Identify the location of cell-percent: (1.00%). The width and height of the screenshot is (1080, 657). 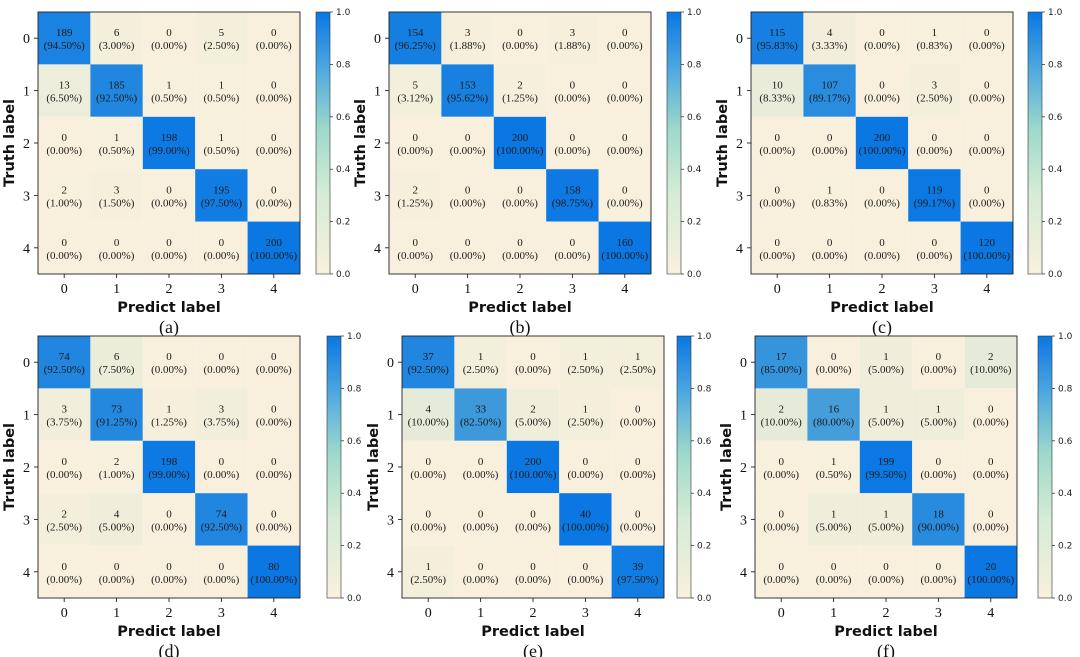
(117, 475).